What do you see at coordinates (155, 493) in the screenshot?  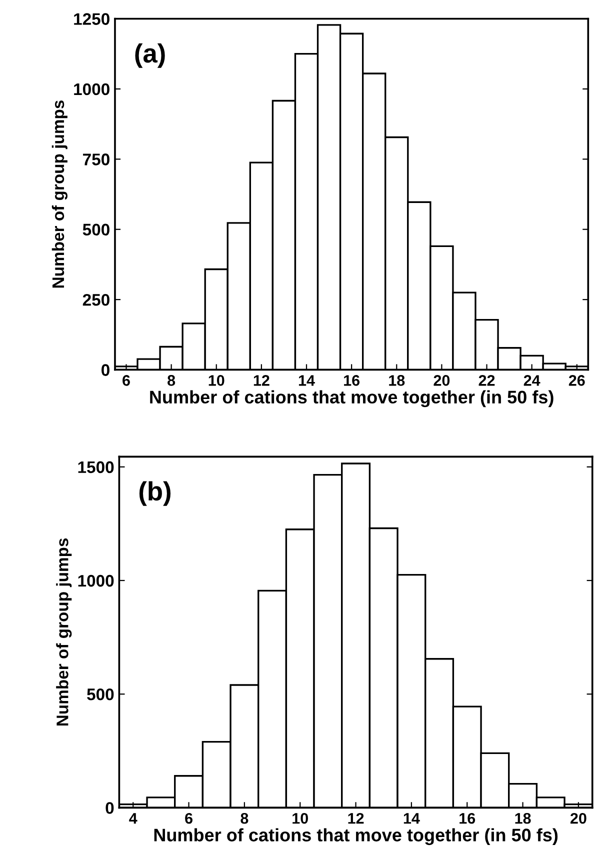 I see `annotation: (b)` at bounding box center [155, 493].